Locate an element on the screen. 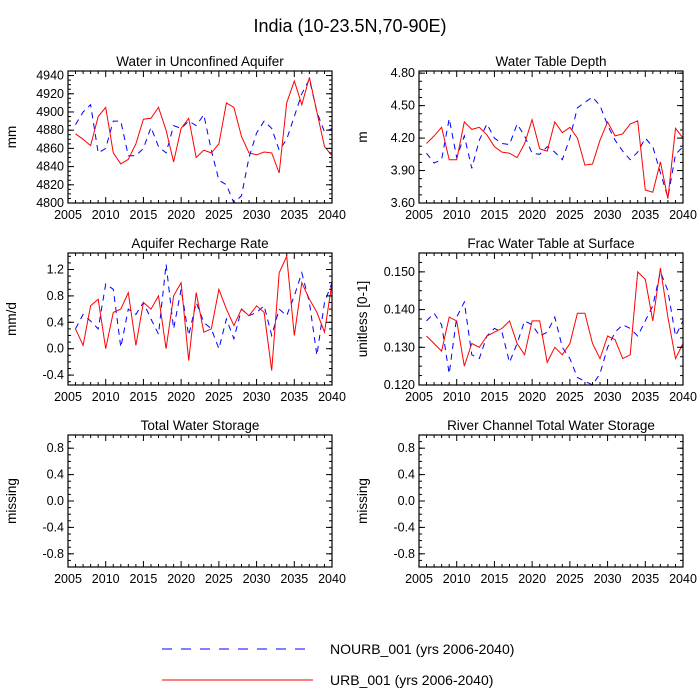 The width and height of the screenshot is (700, 700). panel-title: Water in Unconfined Aquifer is located at coordinates (200, 61).